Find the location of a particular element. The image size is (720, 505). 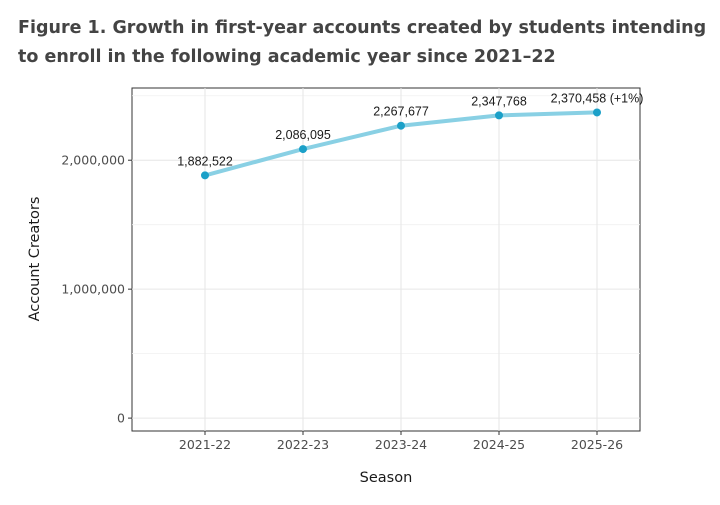

data-label: 1,882,522 is located at coordinates (205, 161).